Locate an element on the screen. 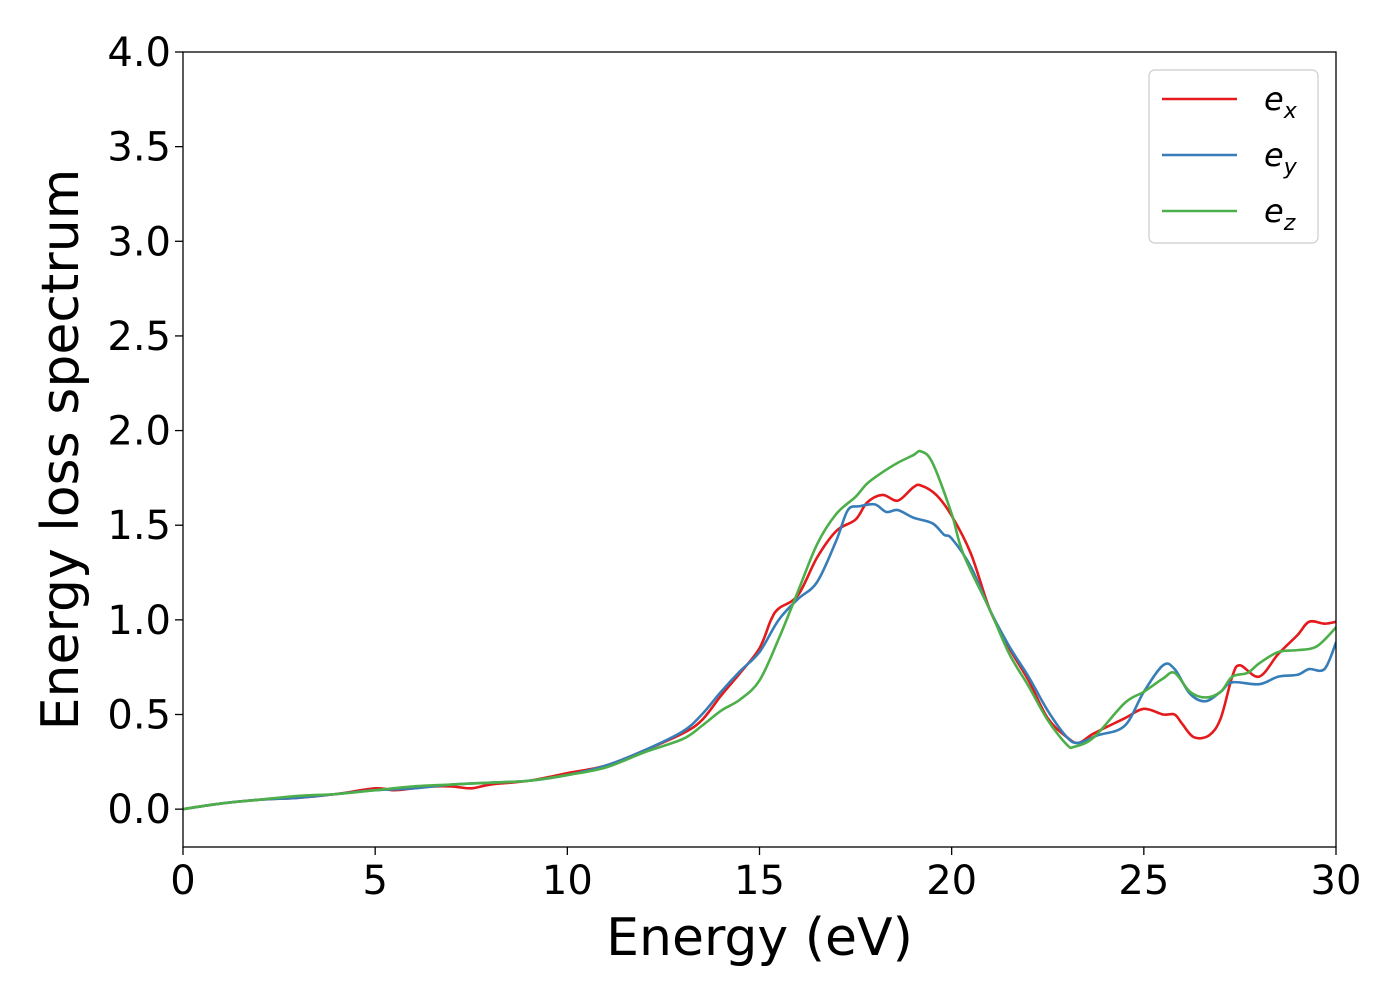 The image size is (1400, 1000). y-axis-title: Energy loss spectrum is located at coordinates (61, 450).